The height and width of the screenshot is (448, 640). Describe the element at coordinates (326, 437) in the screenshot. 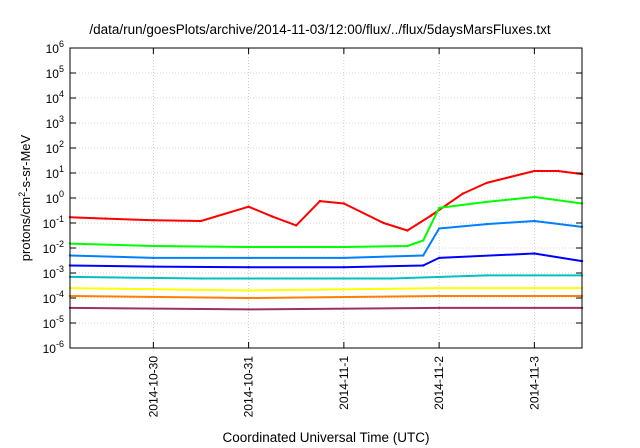

I see `x-axis-label: Coordinated Universal Time (UTC)` at that location.